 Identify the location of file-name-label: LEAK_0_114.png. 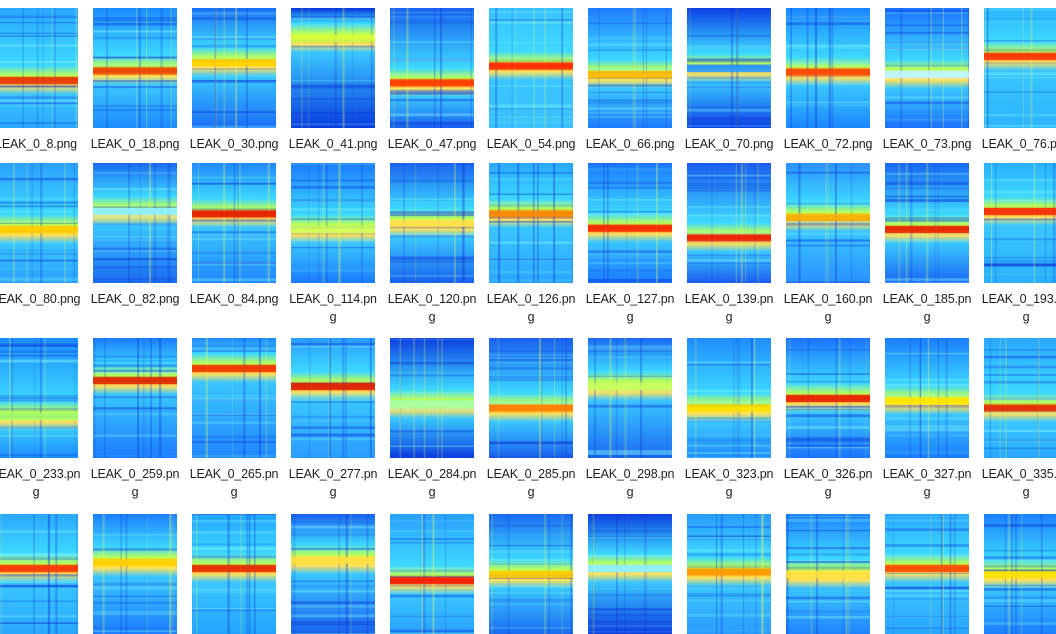
(333, 308).